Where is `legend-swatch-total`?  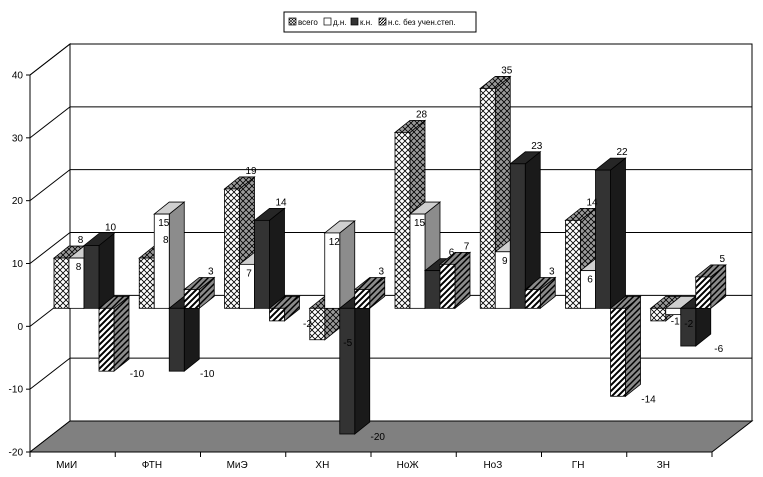 legend-swatch-total is located at coordinates (292, 21).